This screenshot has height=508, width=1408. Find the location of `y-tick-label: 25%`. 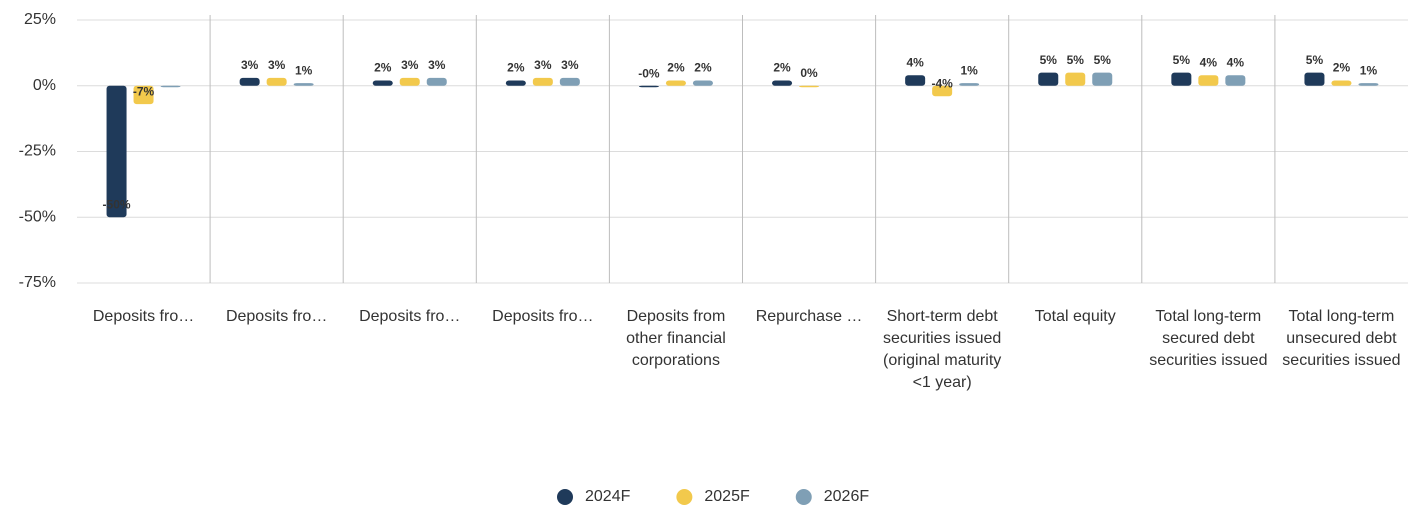

y-tick-label: 25% is located at coordinates (40, 19).